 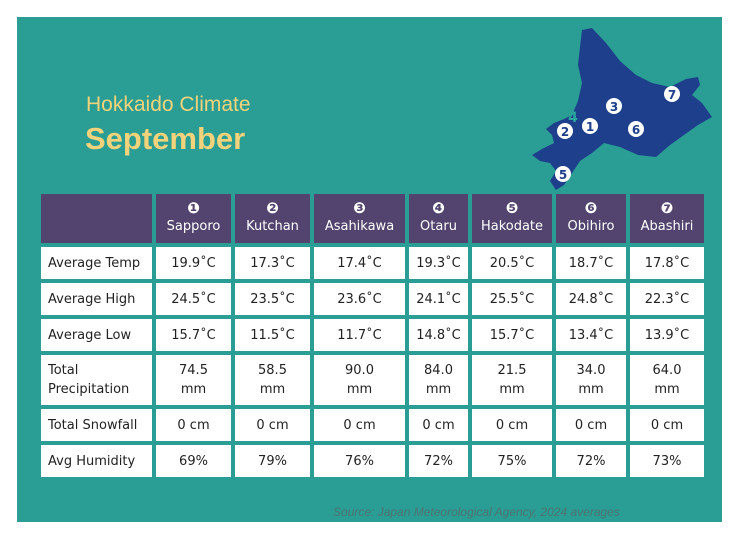 What do you see at coordinates (359, 370) in the screenshot?
I see `cell-value: 90.0` at bounding box center [359, 370].